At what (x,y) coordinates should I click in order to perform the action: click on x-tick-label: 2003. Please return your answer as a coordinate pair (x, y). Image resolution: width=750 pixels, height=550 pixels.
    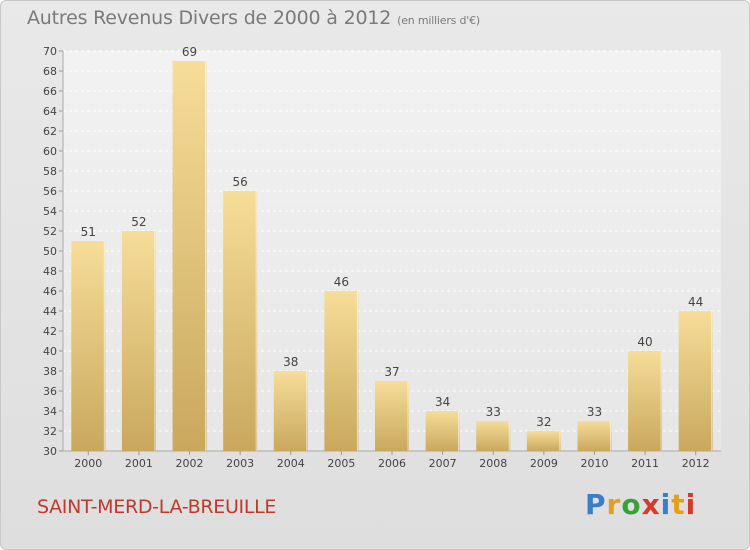
    Looking at the image, I should click on (240, 463).